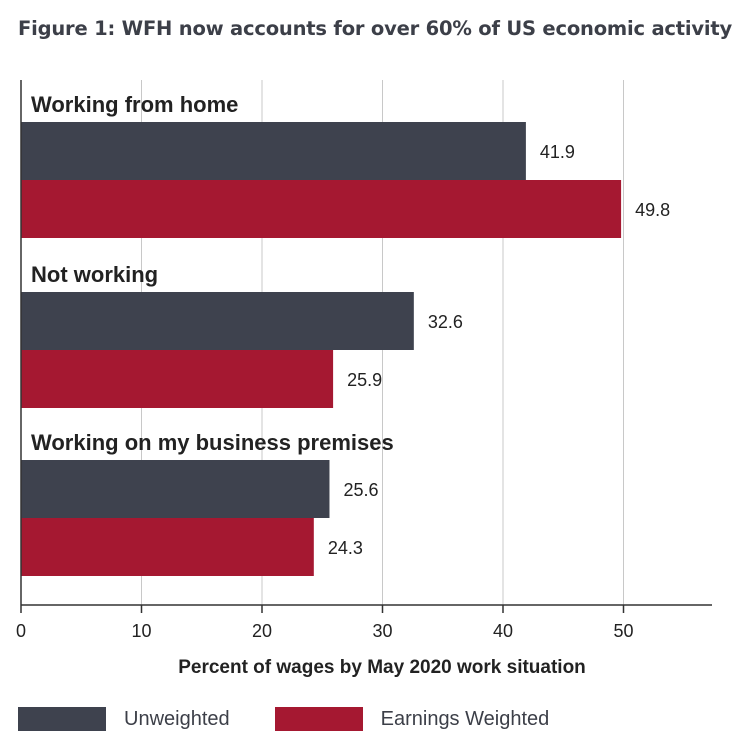 This screenshot has height=751, width=745. I want to click on data-label: 41.9, so click(557, 152).